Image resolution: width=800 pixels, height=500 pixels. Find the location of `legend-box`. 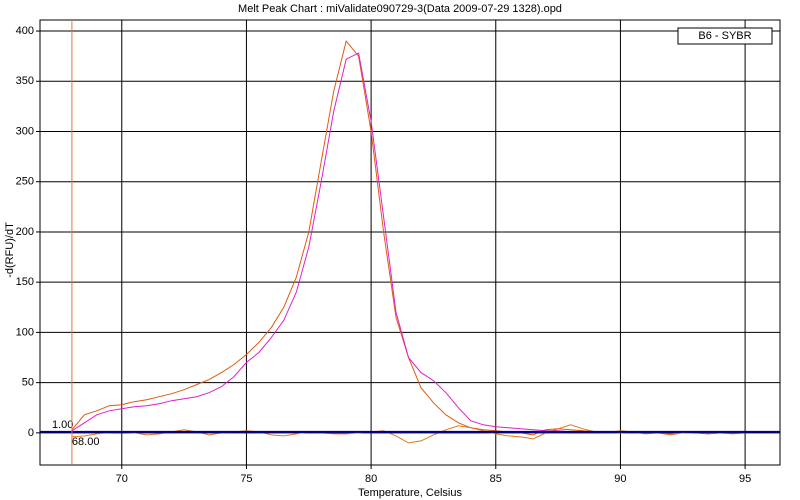

legend-box is located at coordinates (725, 36).